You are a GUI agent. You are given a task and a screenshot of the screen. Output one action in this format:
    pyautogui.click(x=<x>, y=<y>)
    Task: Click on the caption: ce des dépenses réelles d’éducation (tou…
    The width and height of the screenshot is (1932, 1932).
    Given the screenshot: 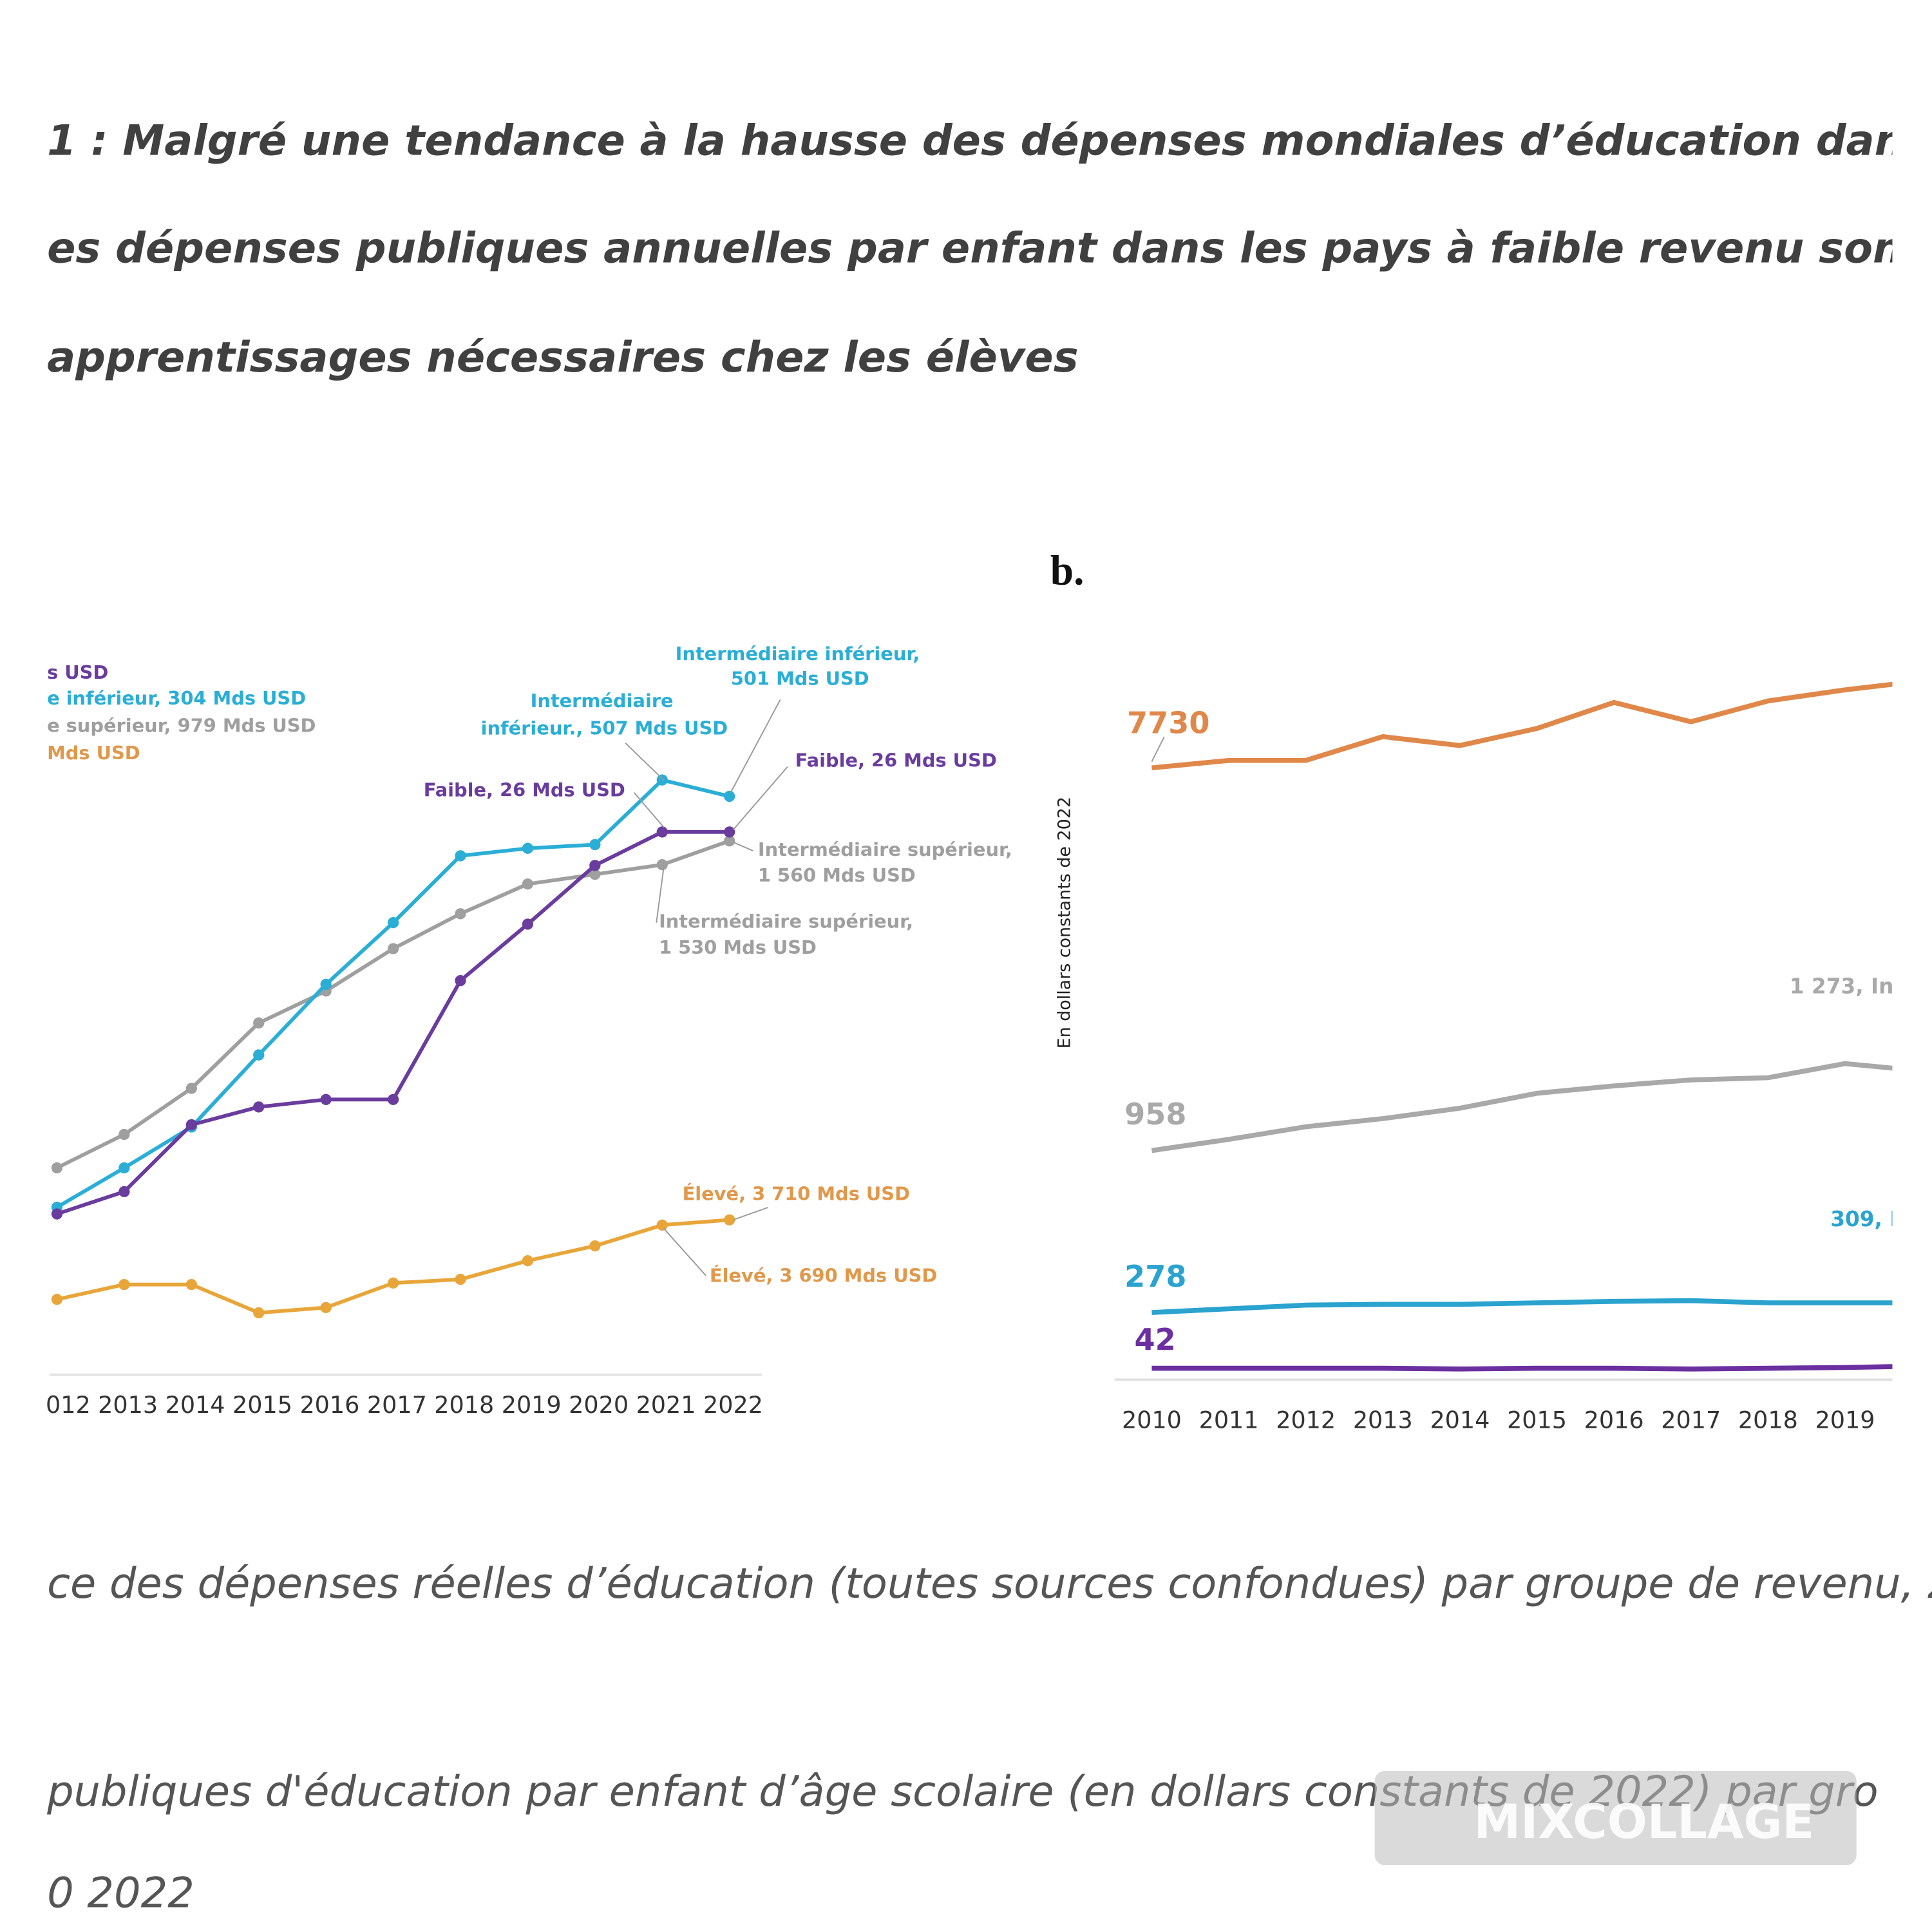 What is the action you would take?
    pyautogui.click(x=989, y=1583)
    